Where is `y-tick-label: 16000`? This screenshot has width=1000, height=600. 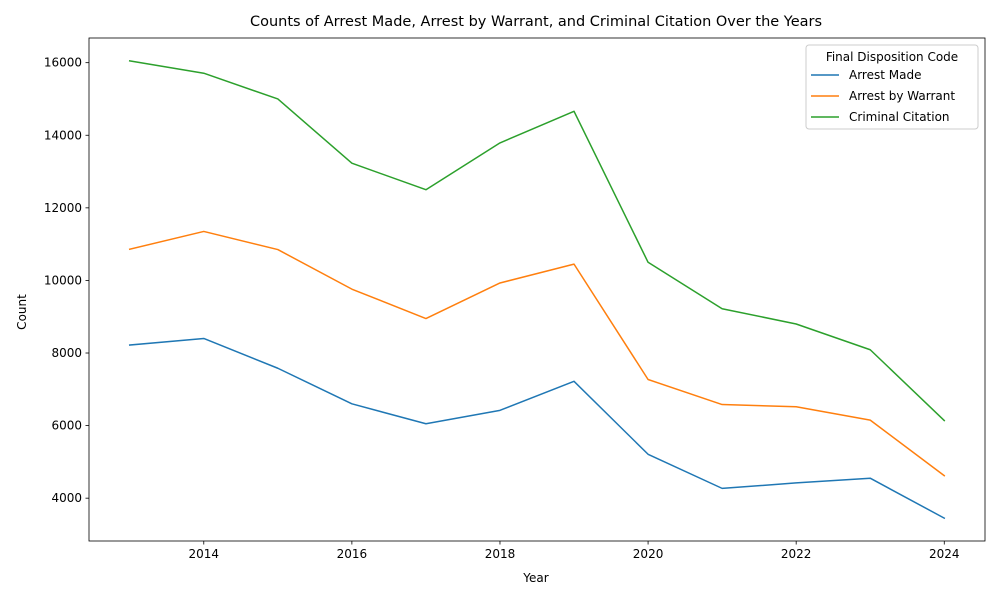 y-tick-label: 16000 is located at coordinates (63, 63).